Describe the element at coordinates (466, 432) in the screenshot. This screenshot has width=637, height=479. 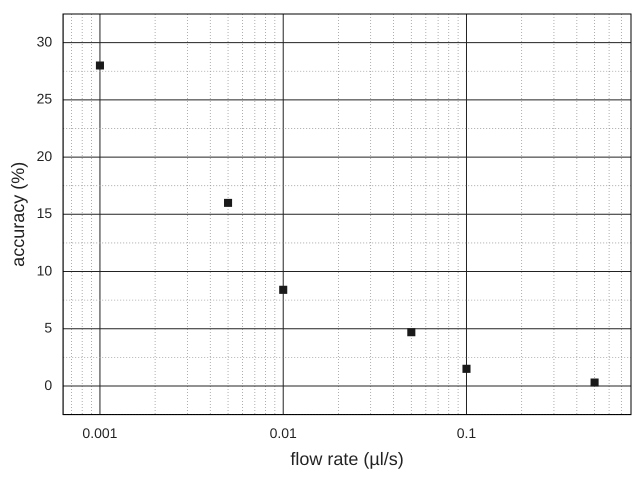
I see `x-tick-label: 0.1` at that location.